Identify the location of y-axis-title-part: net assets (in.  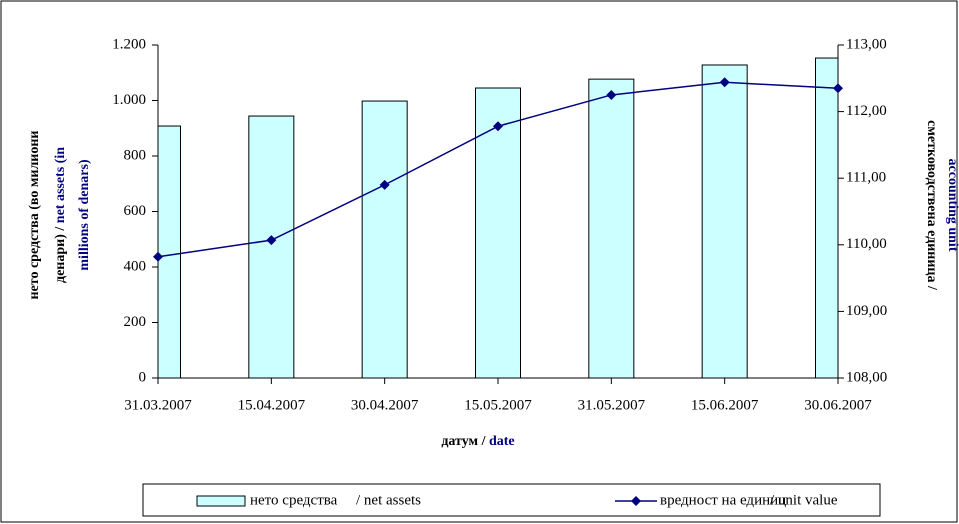
(60, 185).